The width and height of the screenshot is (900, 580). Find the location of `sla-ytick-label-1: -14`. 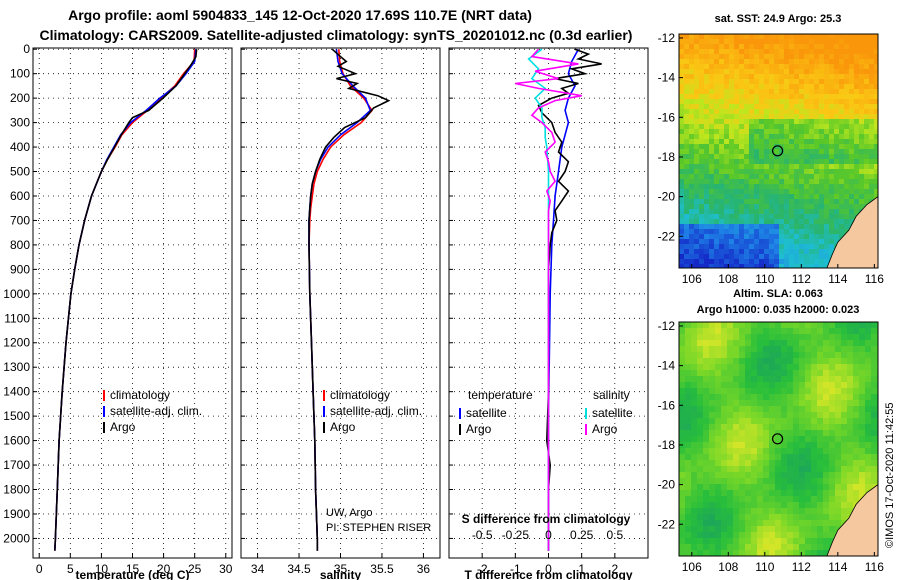

sla-ytick-label-1: -14 is located at coordinates (667, 366).